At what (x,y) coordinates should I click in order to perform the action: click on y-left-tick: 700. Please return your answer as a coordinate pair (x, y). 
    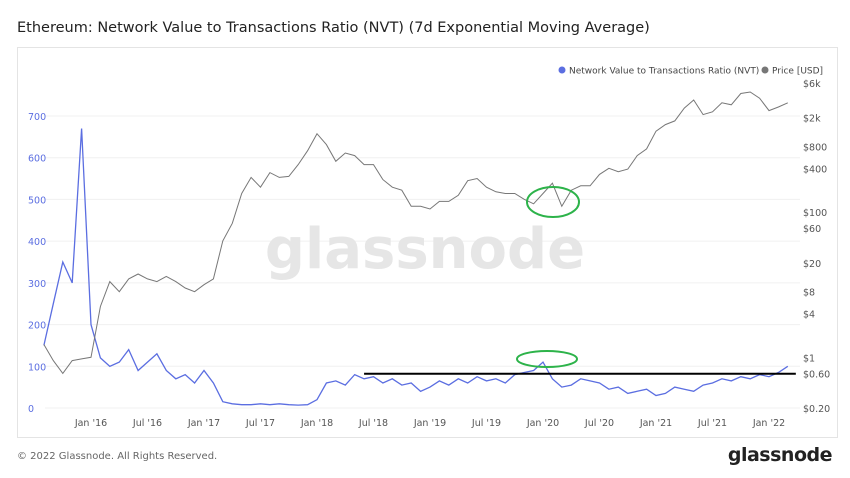
    Looking at the image, I should click on (37, 117).